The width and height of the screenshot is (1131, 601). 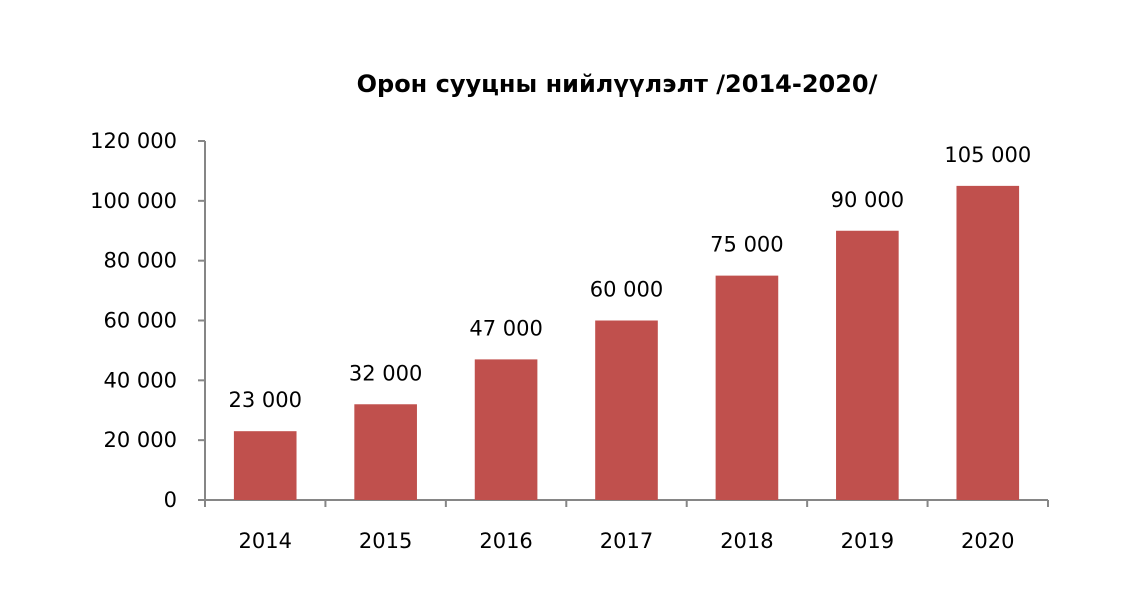 What do you see at coordinates (505, 541) in the screenshot?
I see `x-tick-label: 2016` at bounding box center [505, 541].